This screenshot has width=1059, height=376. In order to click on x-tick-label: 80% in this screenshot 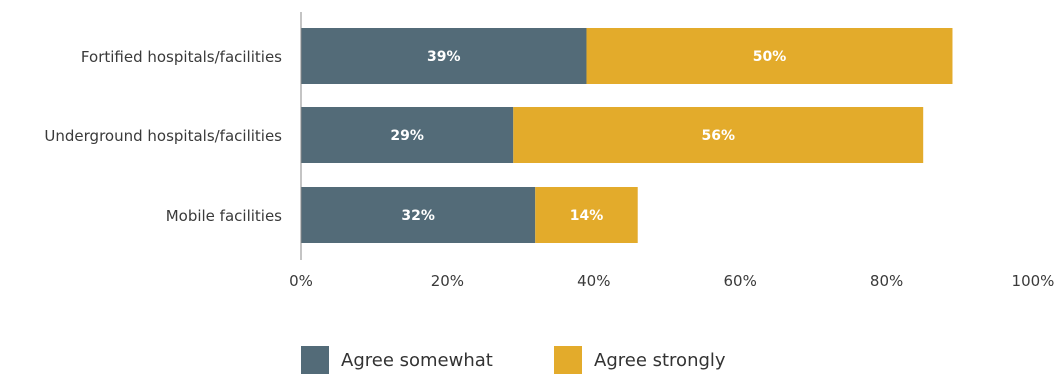, I will do `click(886, 281)`.